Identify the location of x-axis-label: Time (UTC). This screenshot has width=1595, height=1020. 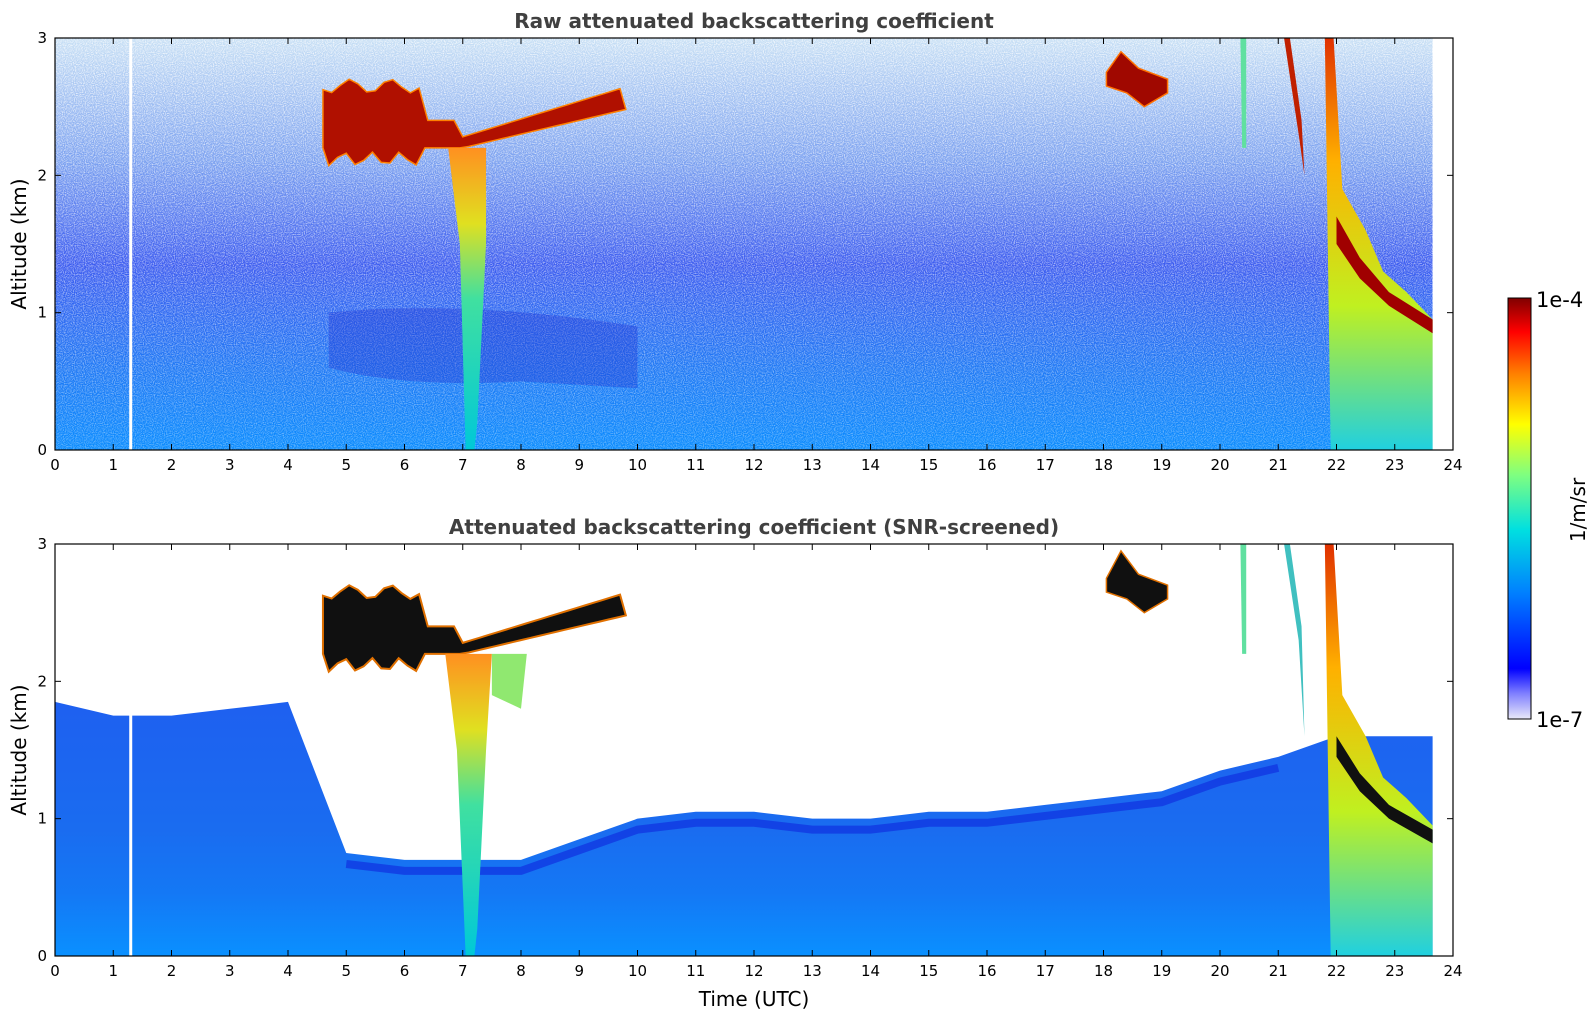
(754, 999).